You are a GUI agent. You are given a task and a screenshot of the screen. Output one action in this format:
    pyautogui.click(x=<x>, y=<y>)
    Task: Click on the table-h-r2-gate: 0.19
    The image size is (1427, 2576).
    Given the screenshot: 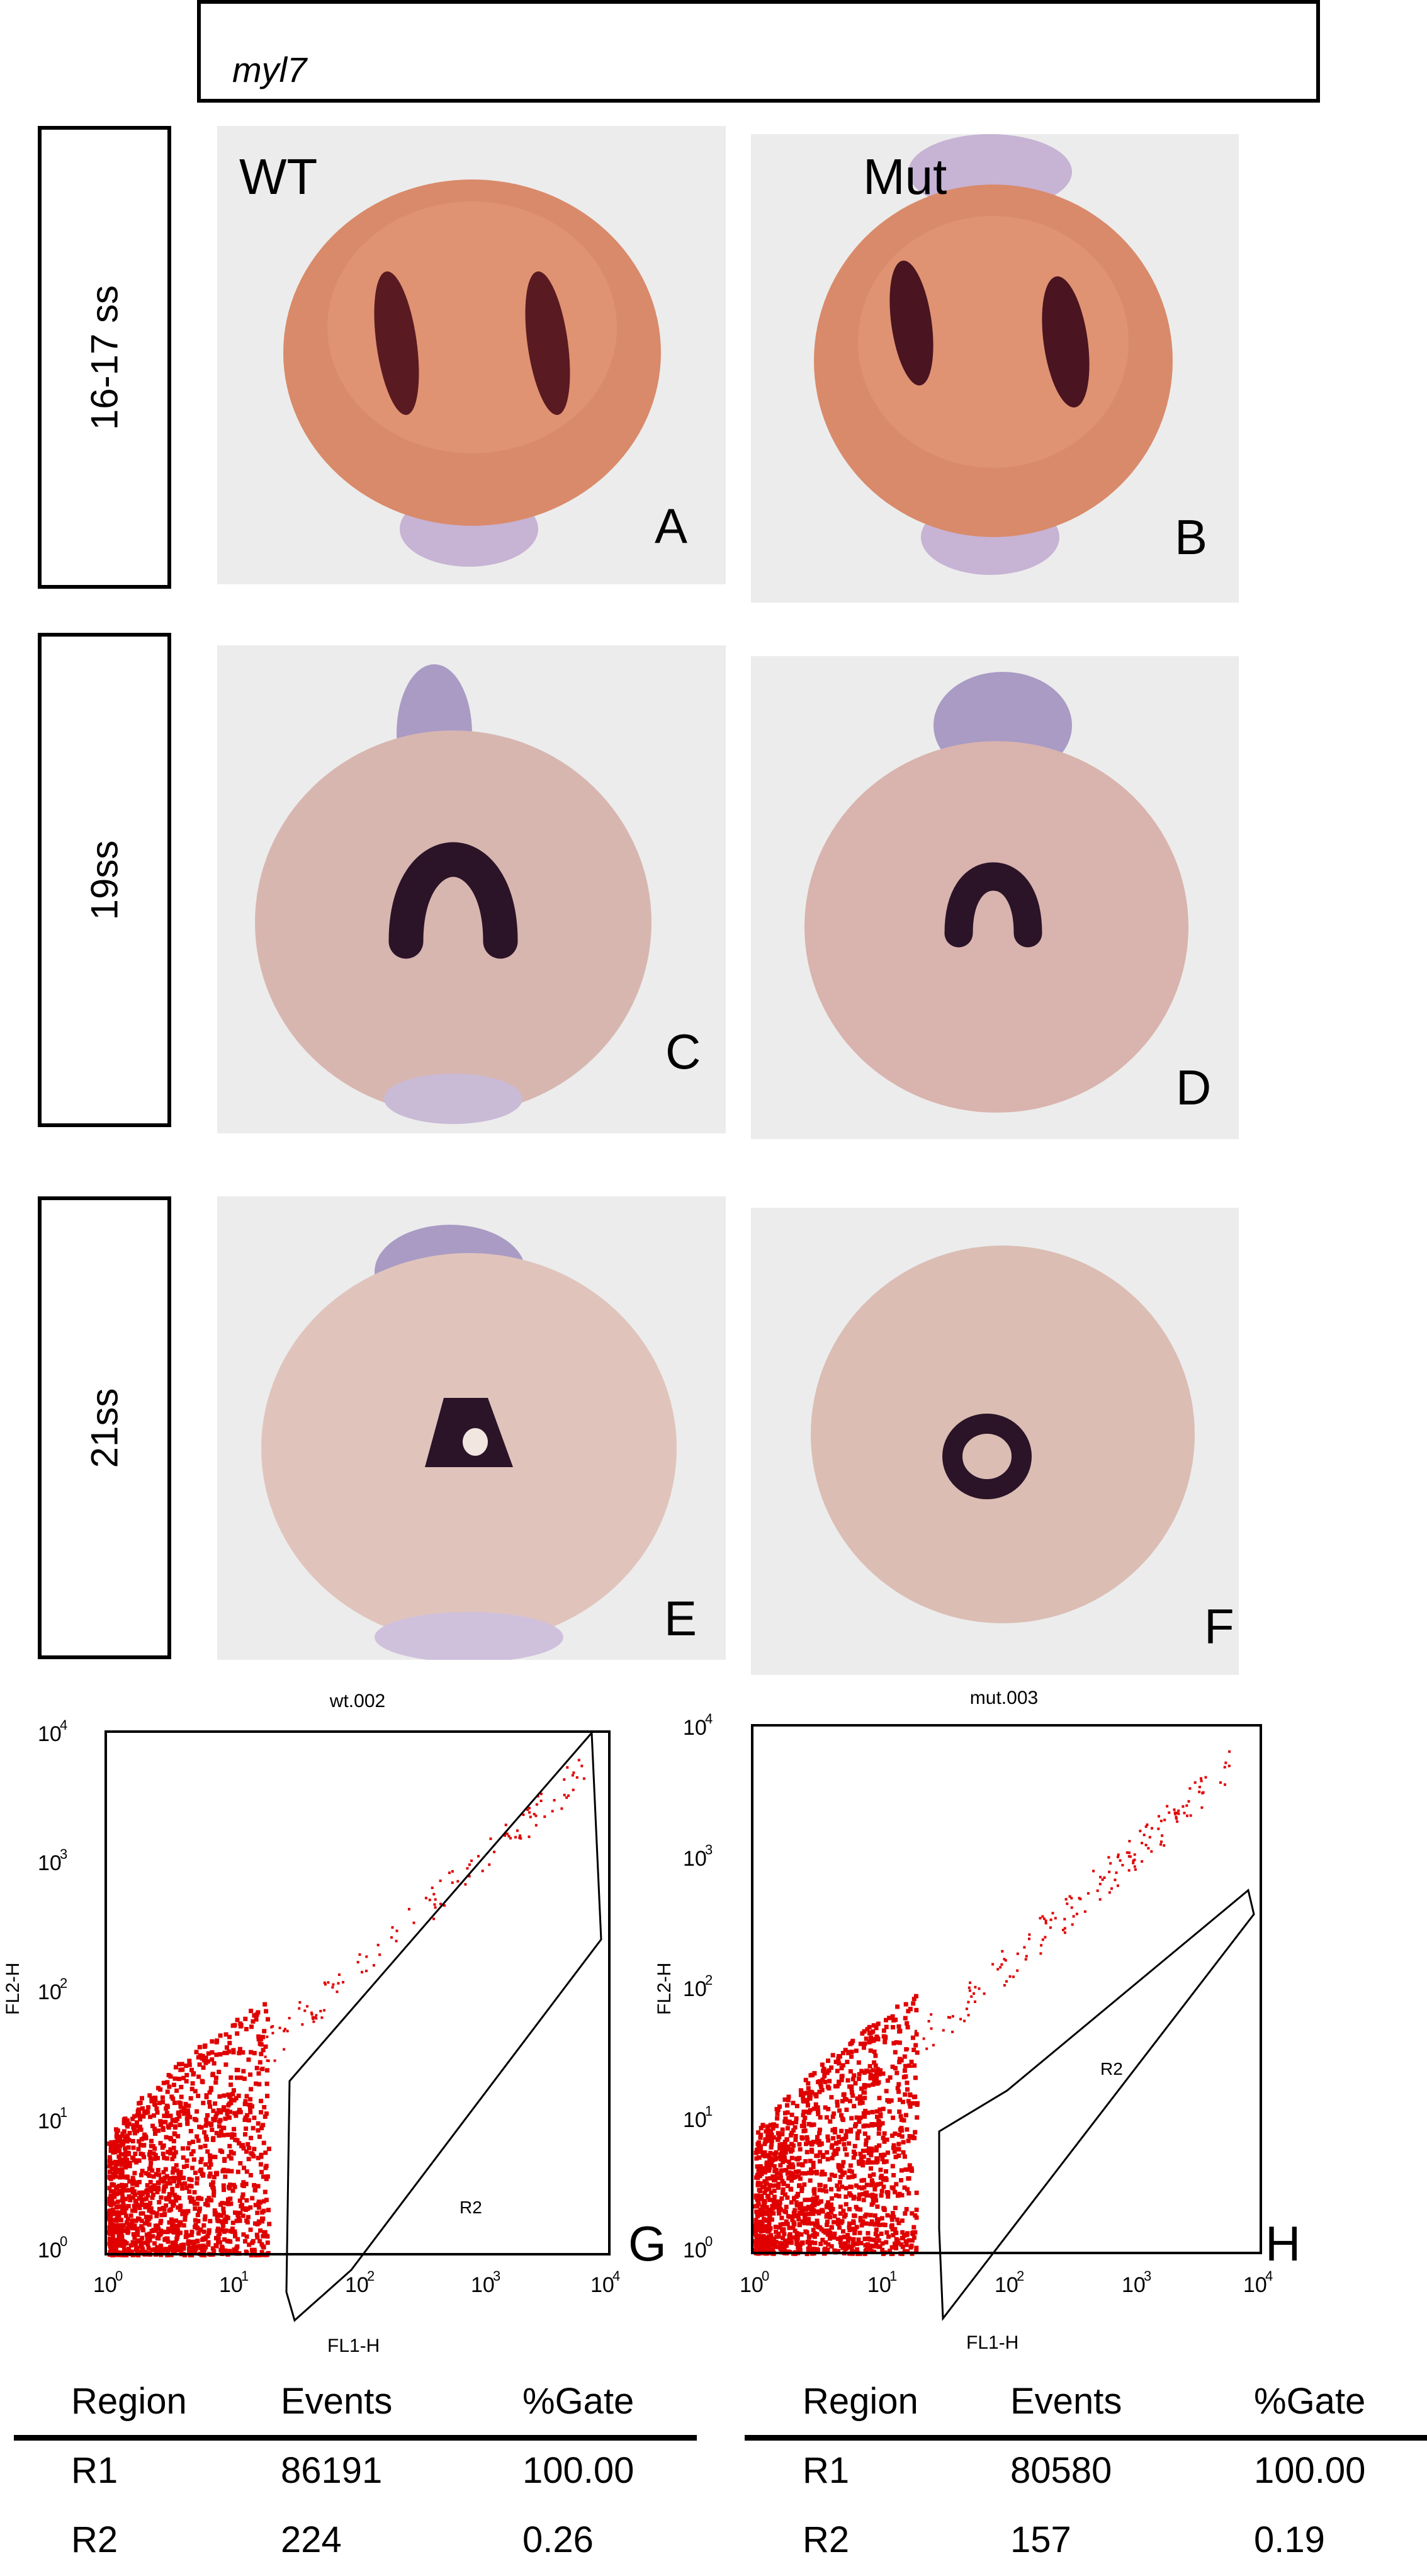 What is the action you would take?
    pyautogui.click(x=1289, y=2539)
    